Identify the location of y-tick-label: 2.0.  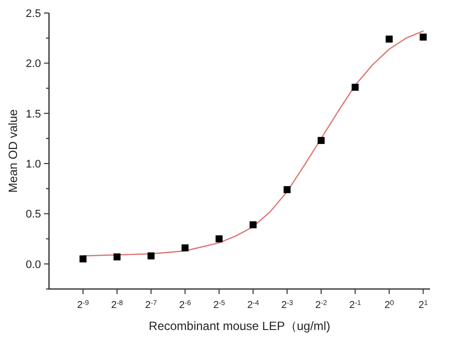
(33, 64).